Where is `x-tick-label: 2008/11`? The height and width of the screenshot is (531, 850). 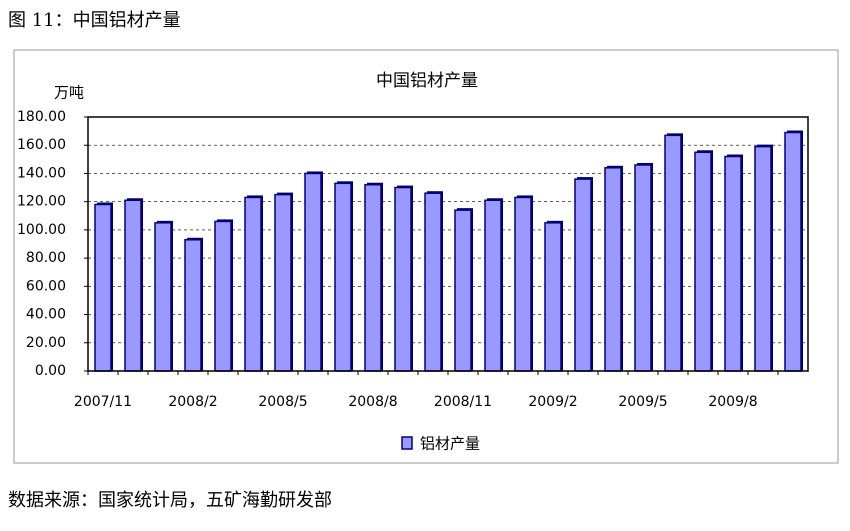 x-tick-label: 2008/11 is located at coordinates (463, 402).